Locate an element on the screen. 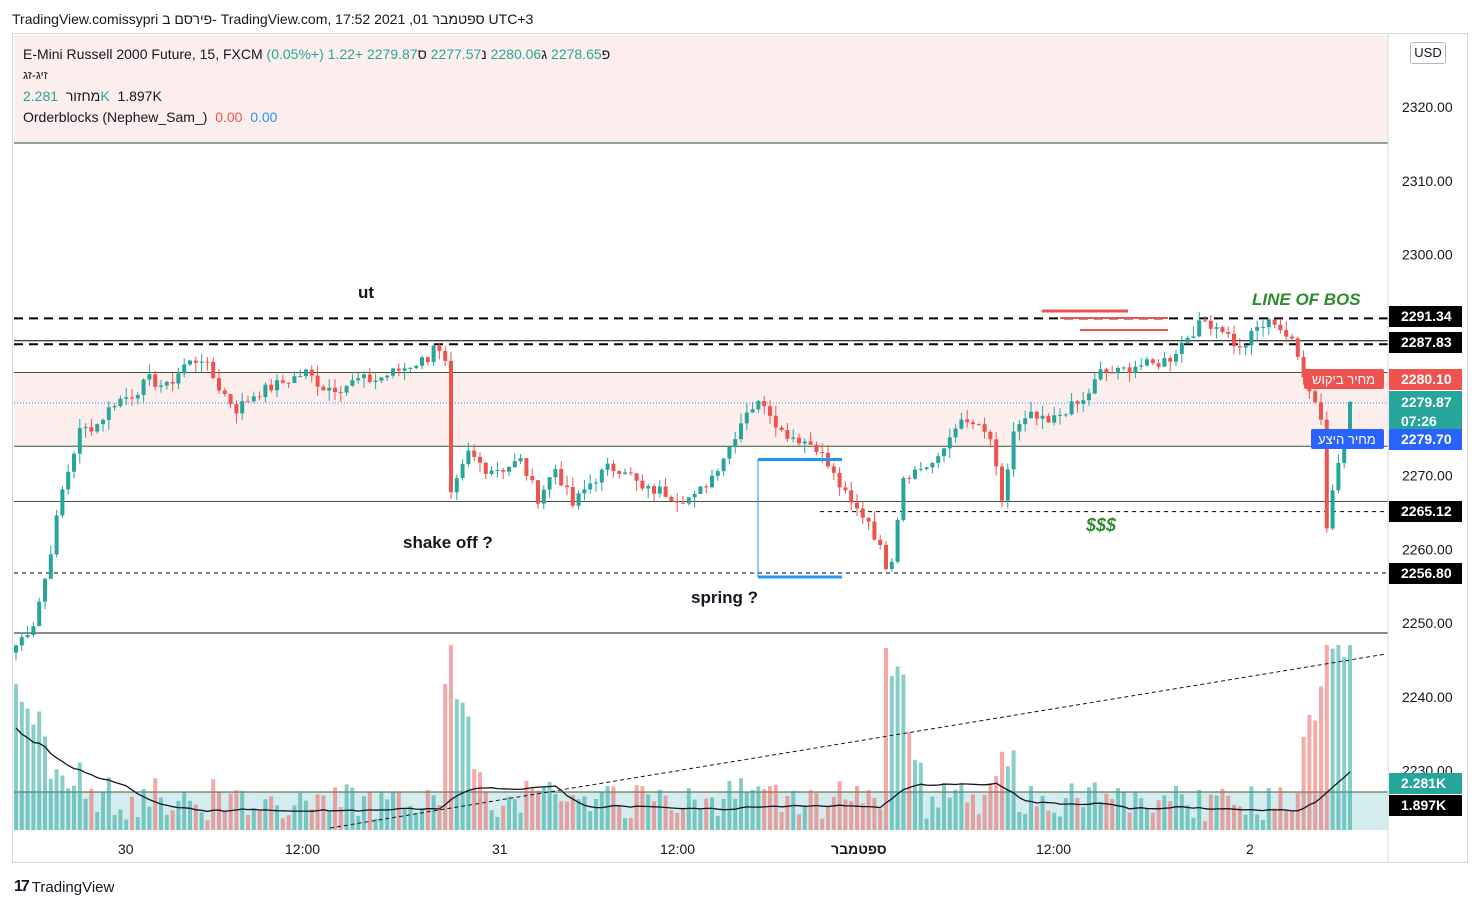 The height and width of the screenshot is (909, 1481). price-tick: 2320.00 is located at coordinates (1427, 107).